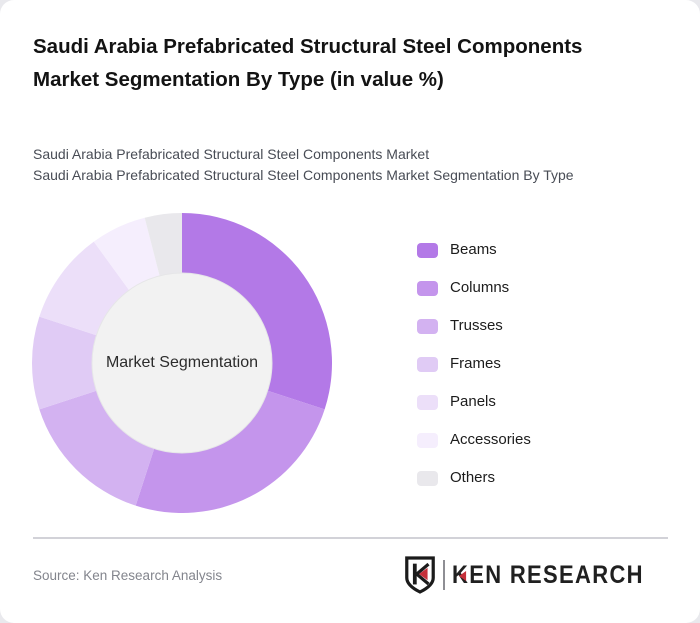 The height and width of the screenshot is (623, 700). Describe the element at coordinates (97, 448) in the screenshot. I see `donut-segment-trusses` at that location.